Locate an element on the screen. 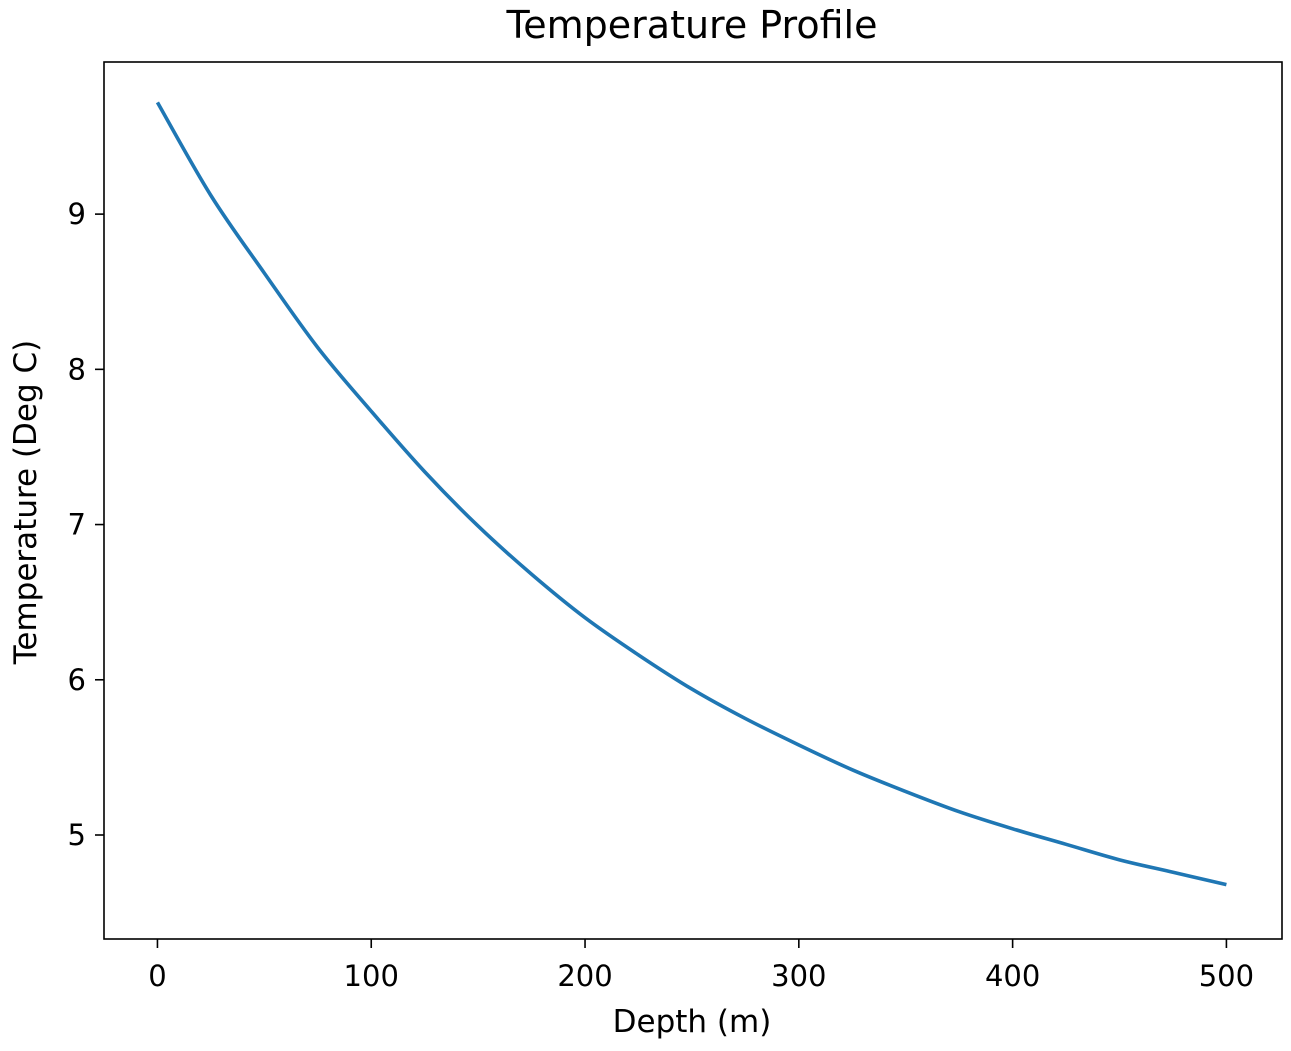 This screenshot has height=1051, width=1291. x-tick-label: 100 is located at coordinates (371, 976).